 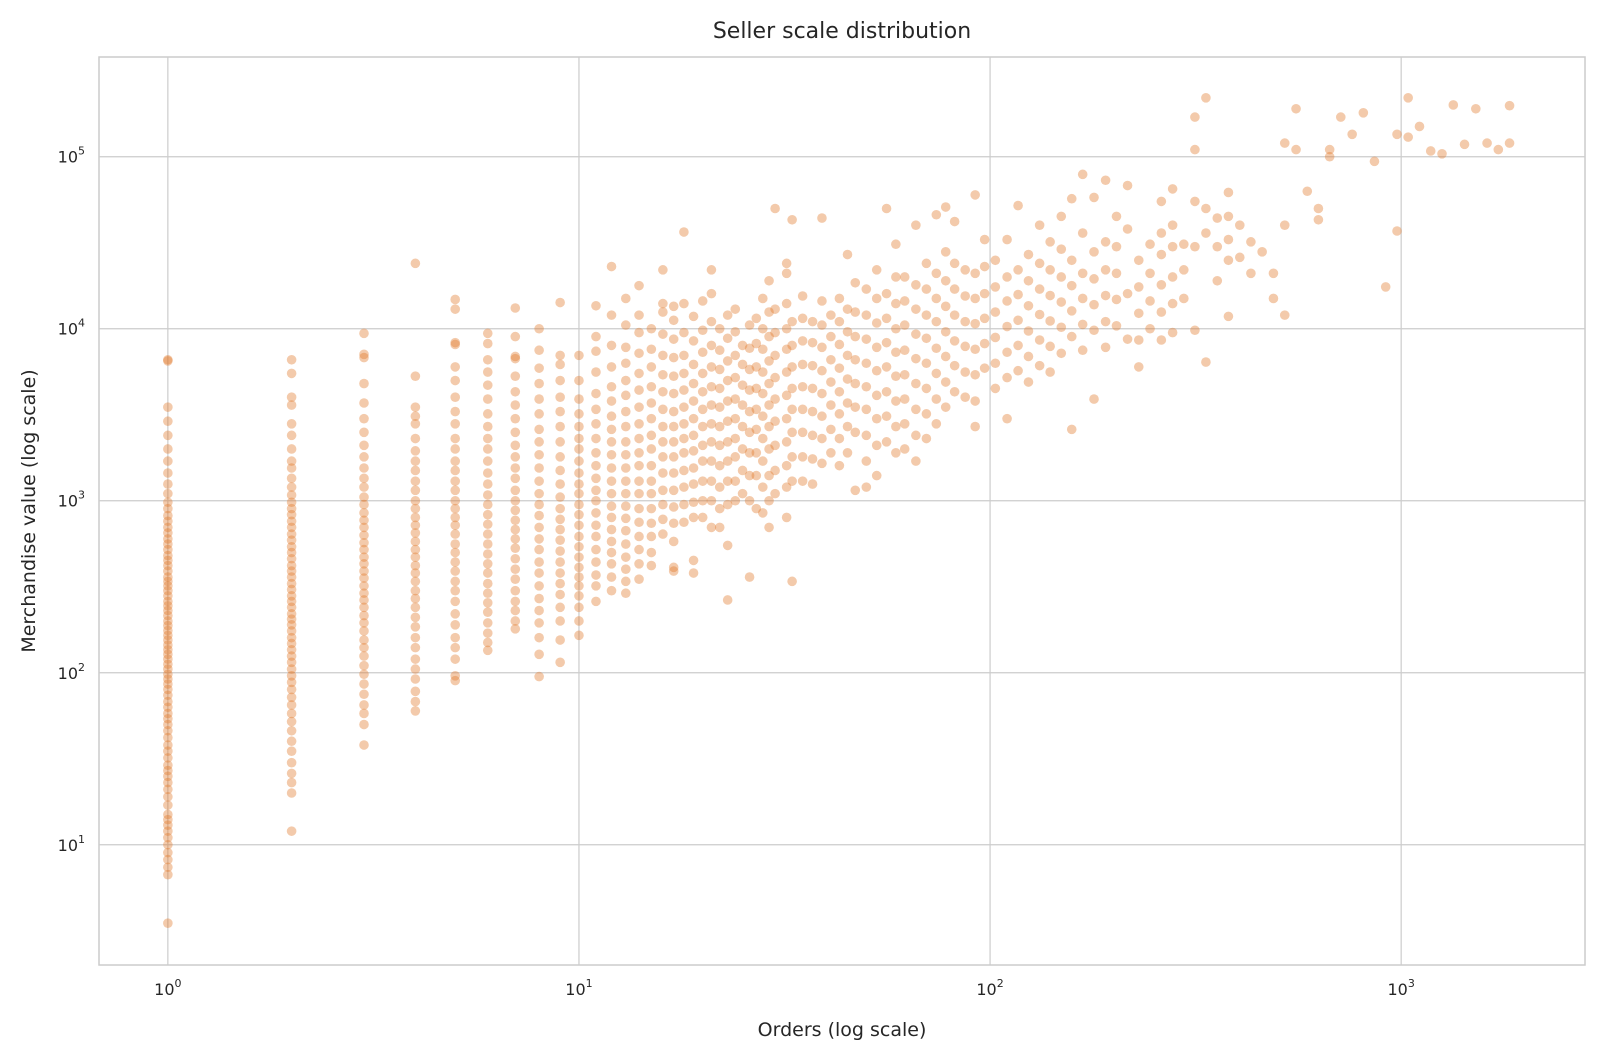 I want to click on y-tick-label: 10³, so click(x=71, y=500).